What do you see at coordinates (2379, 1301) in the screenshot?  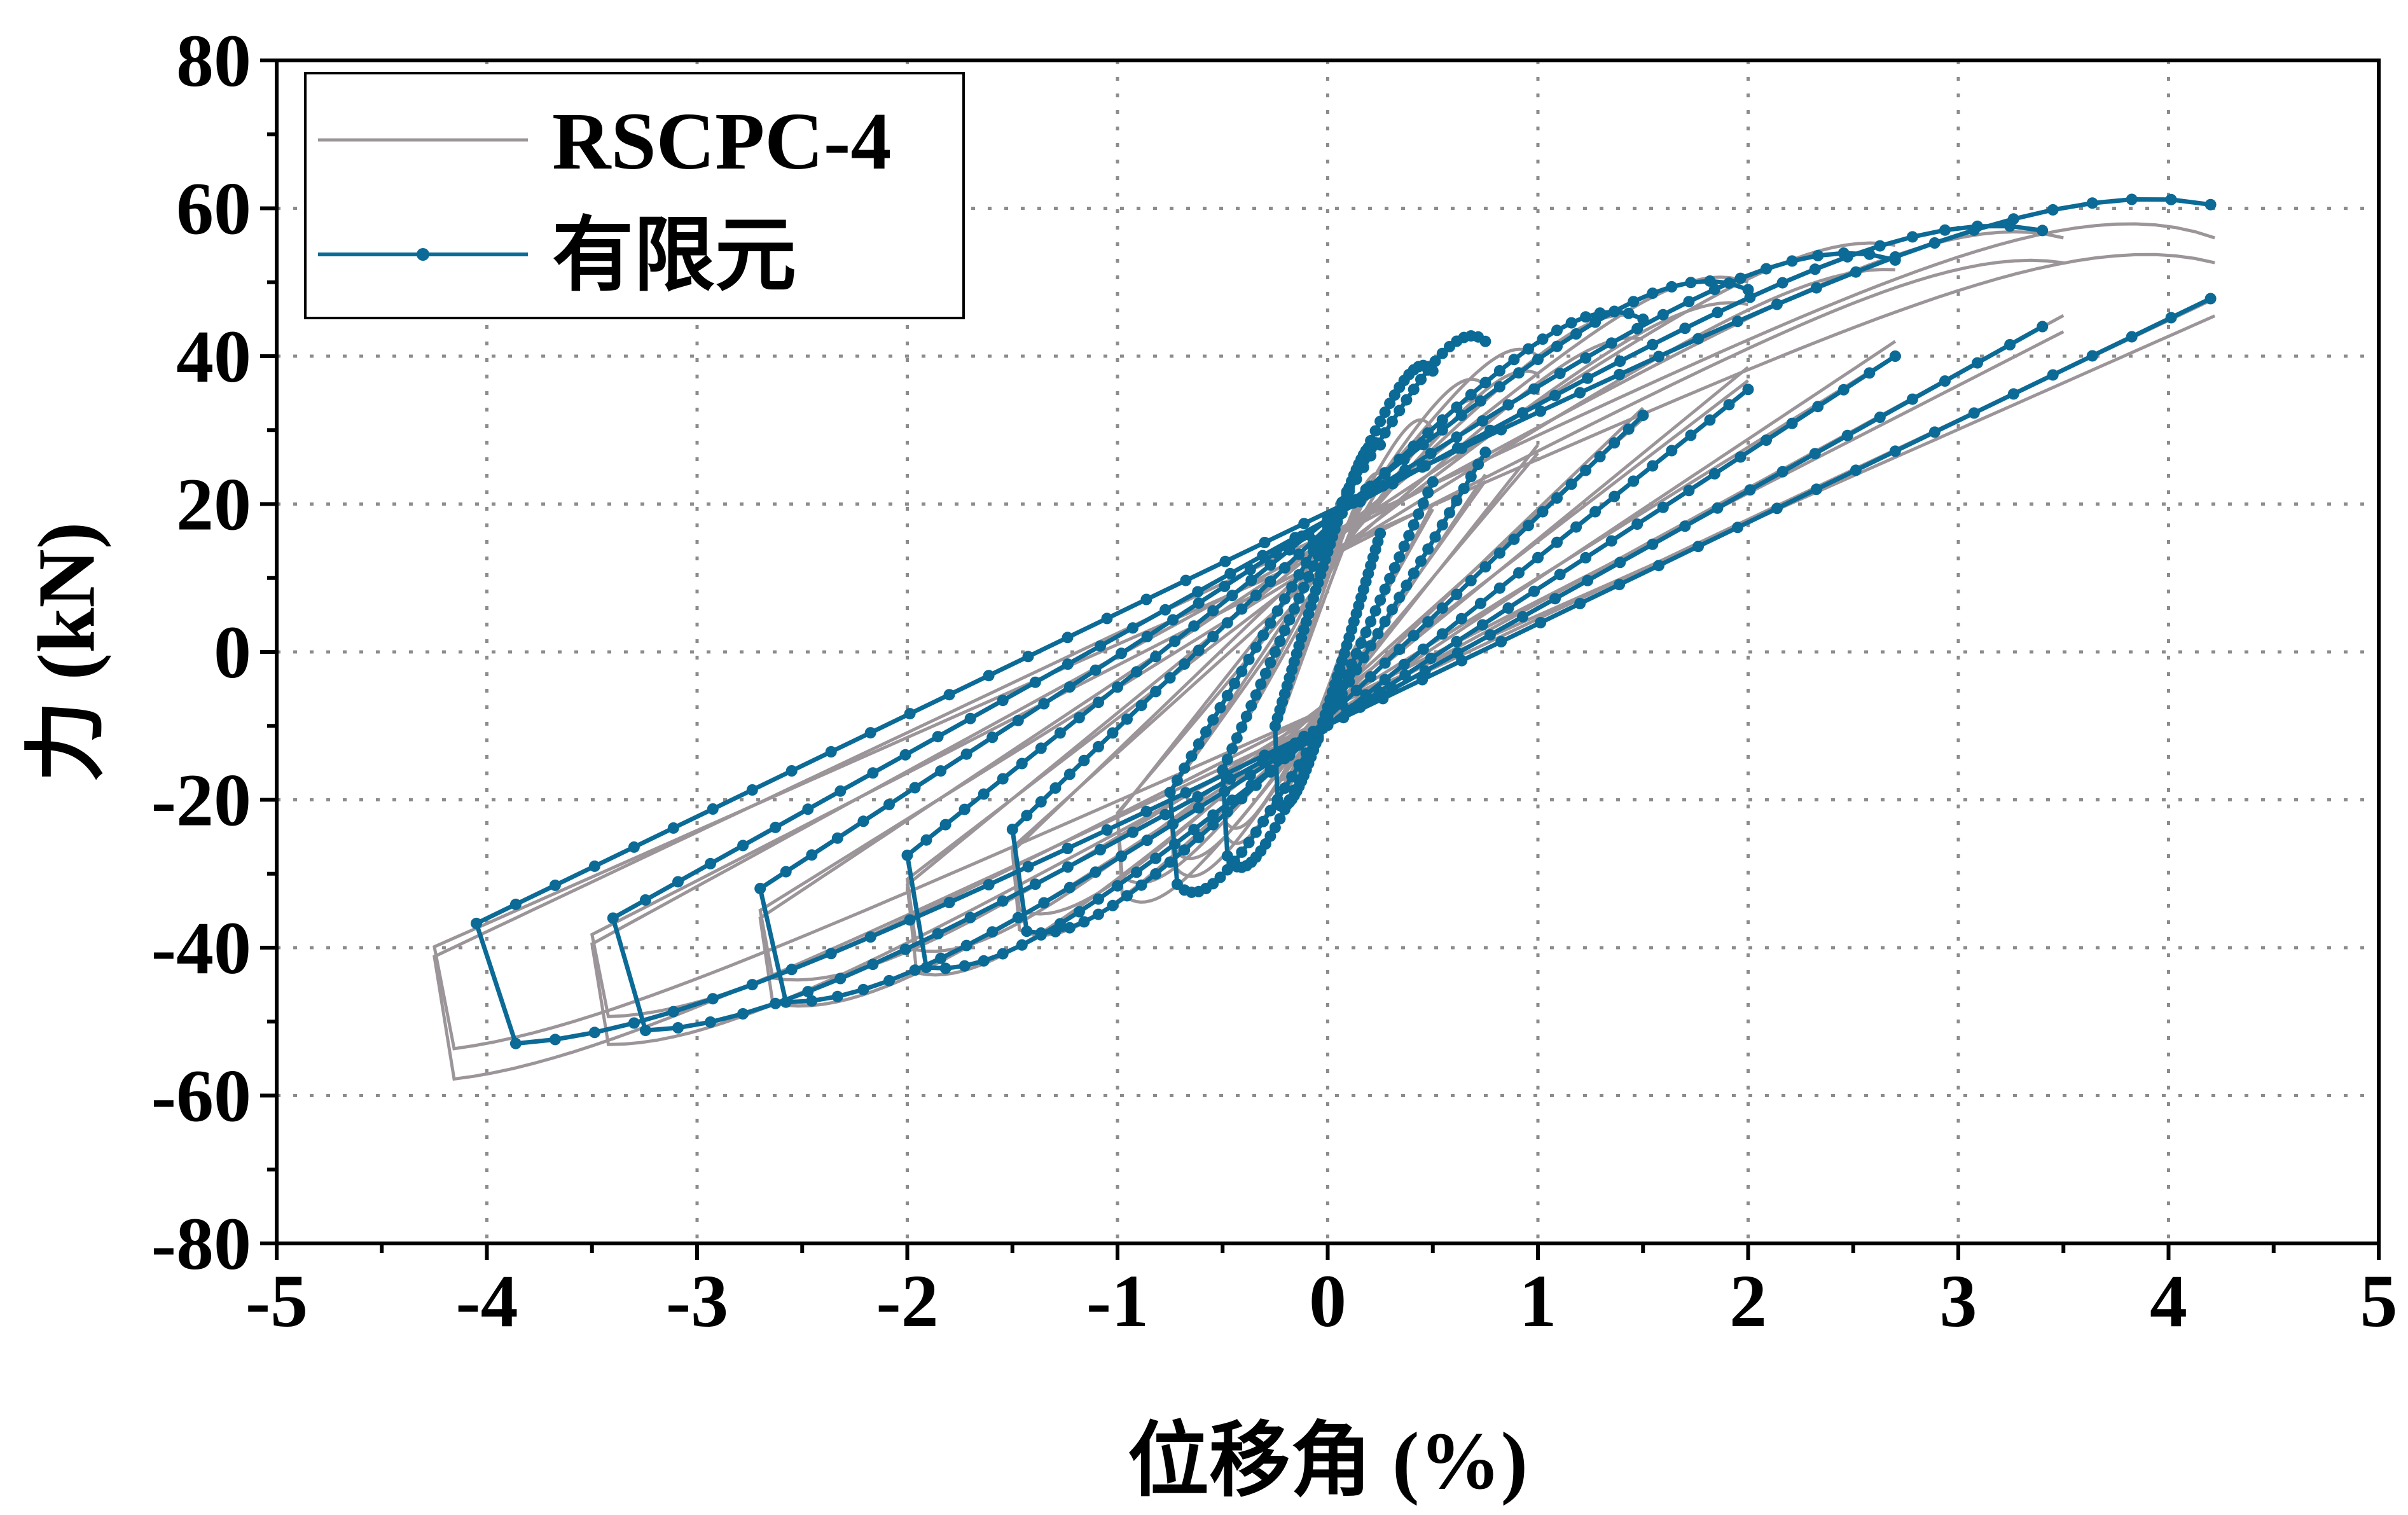 I see `x-tick-label: 5` at bounding box center [2379, 1301].